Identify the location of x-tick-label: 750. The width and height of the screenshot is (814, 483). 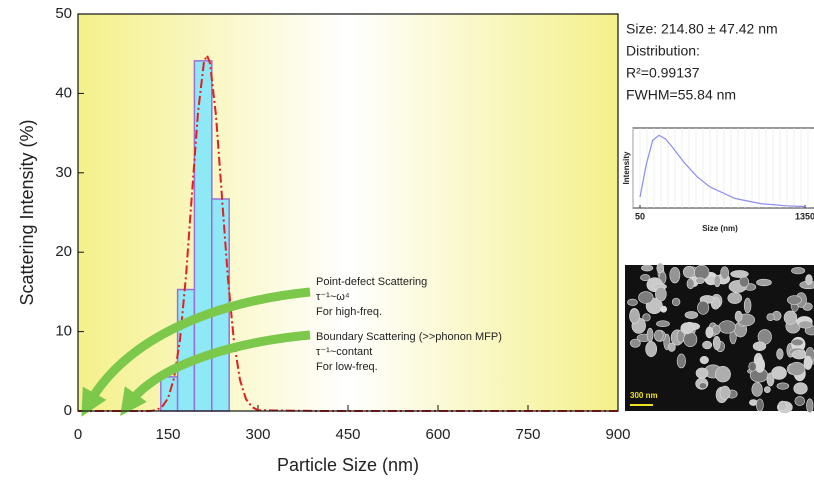
(527, 434).